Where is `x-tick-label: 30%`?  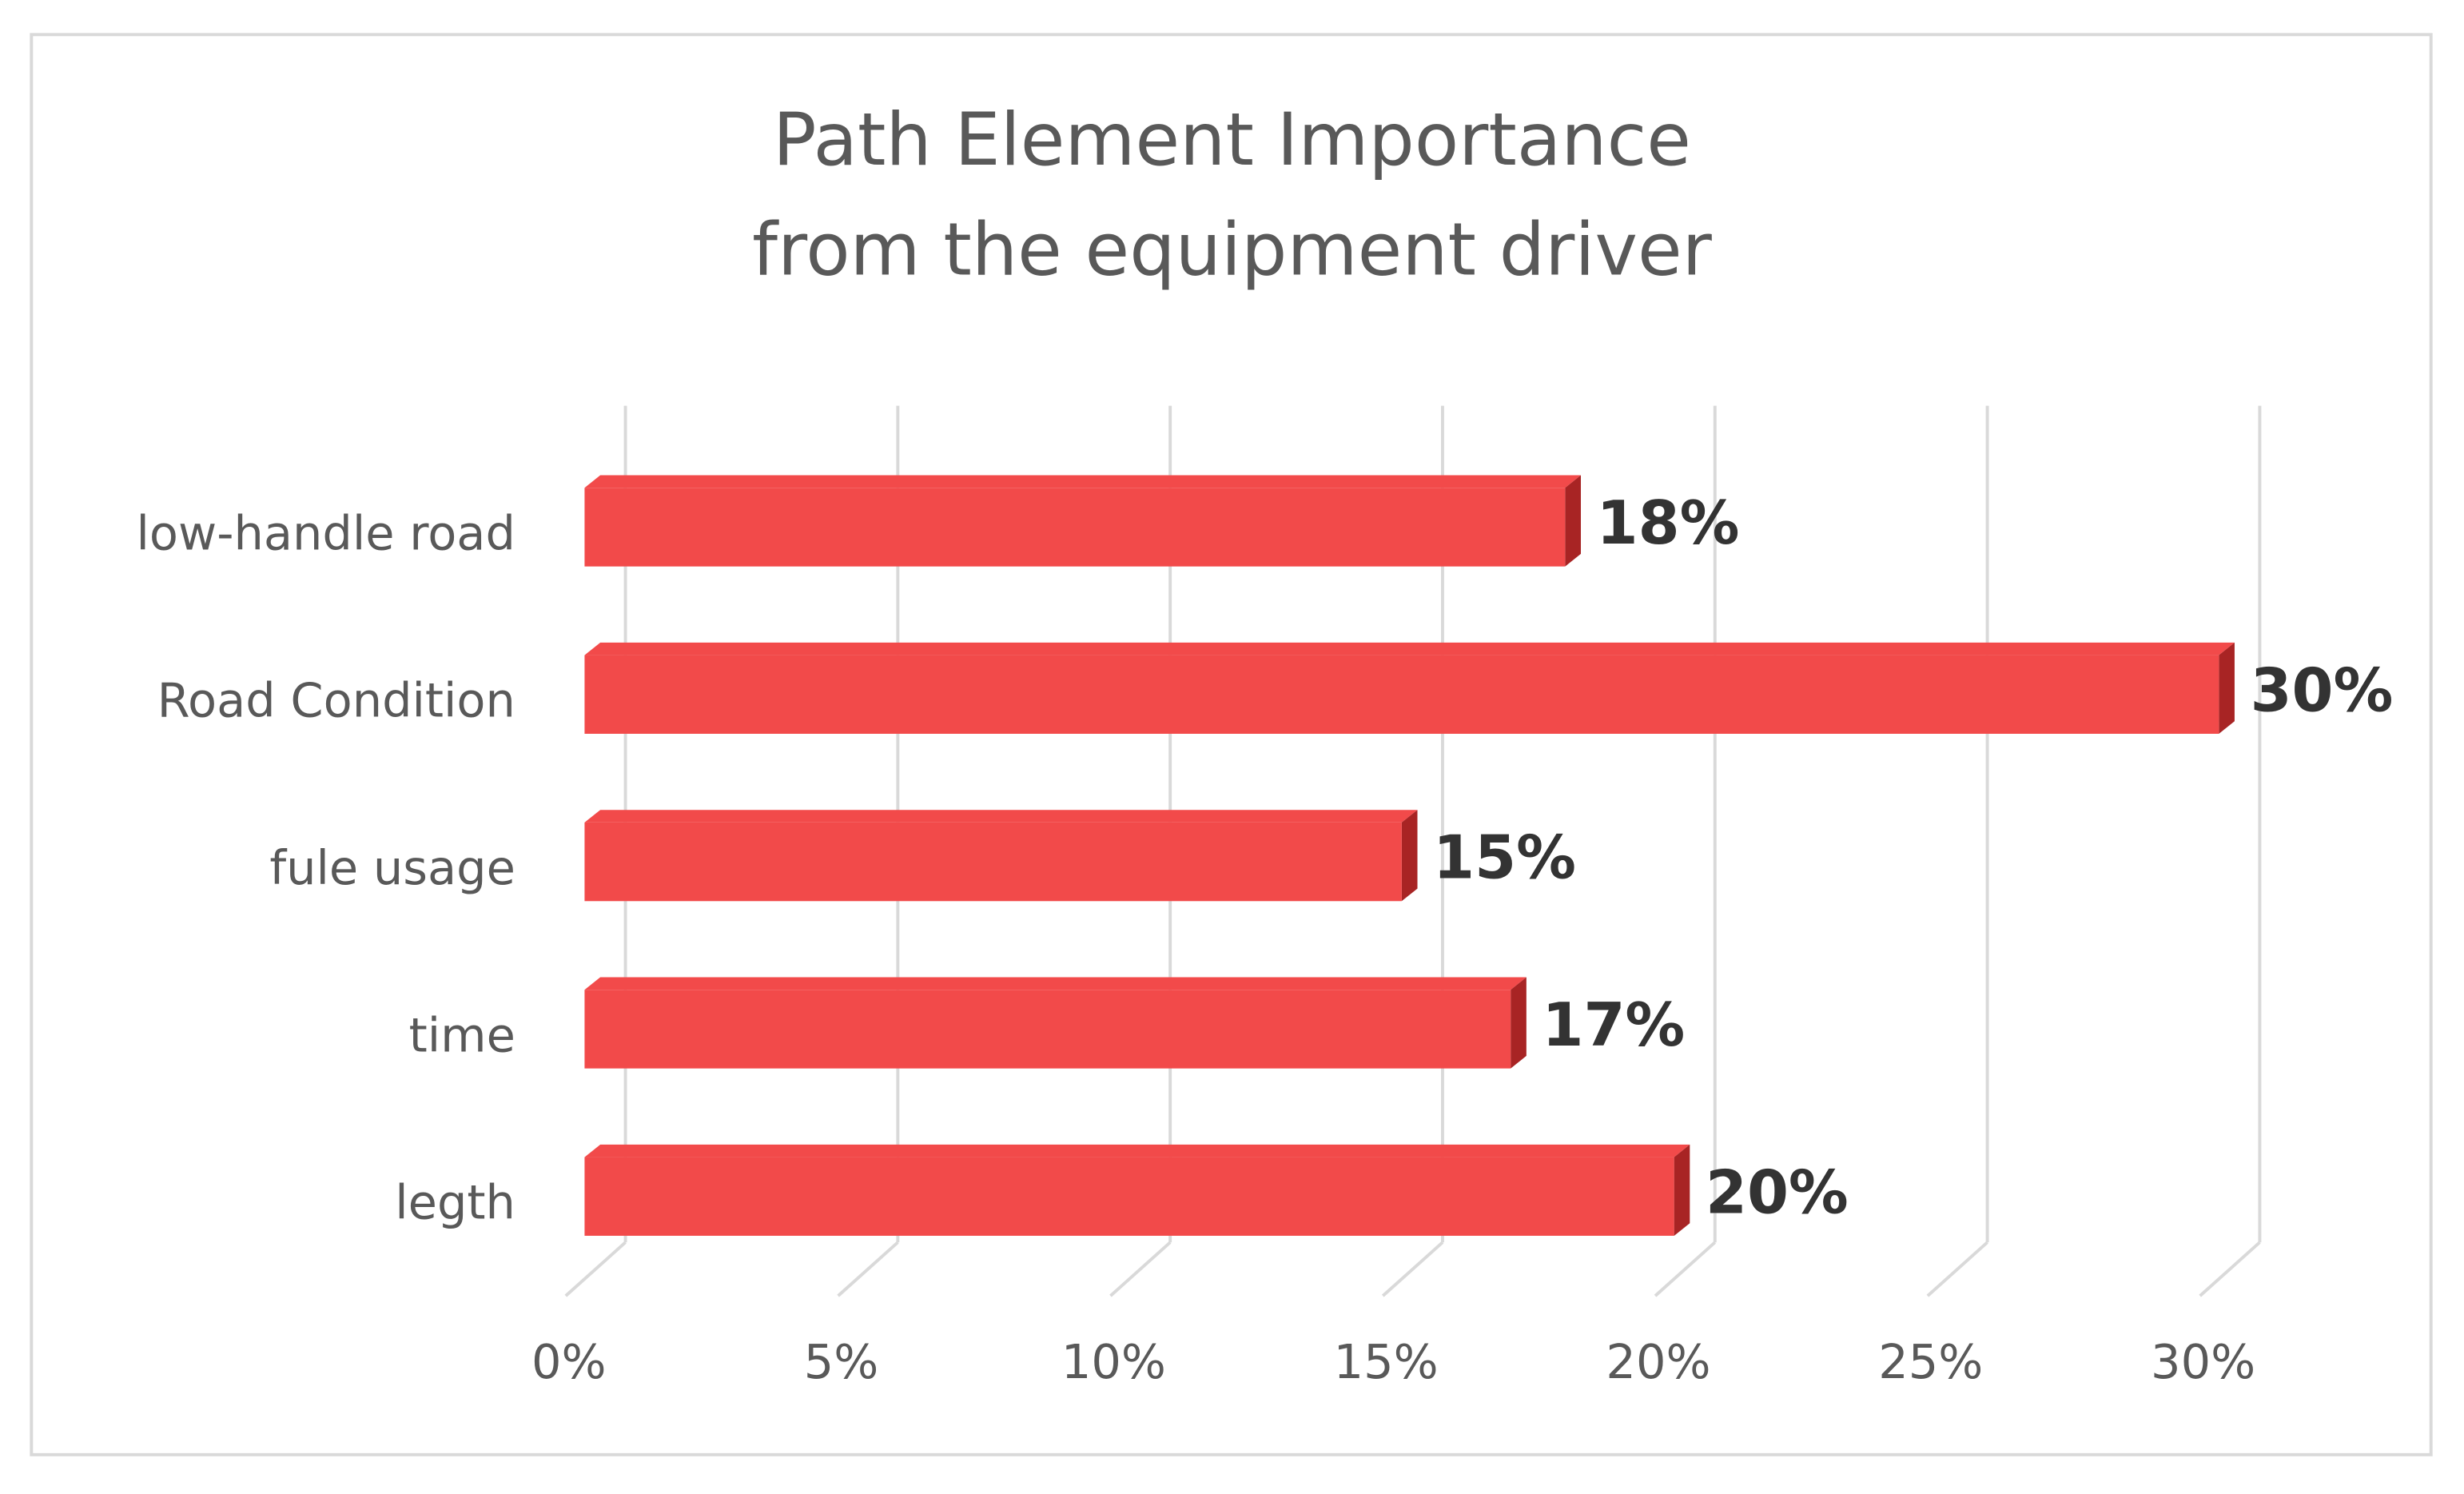 x-tick-label: 30% is located at coordinates (2203, 1361).